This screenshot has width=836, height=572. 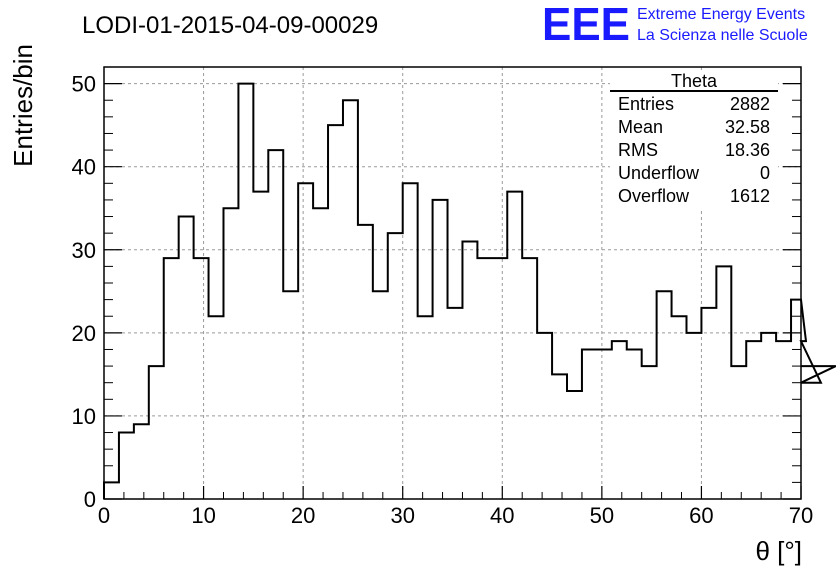 I want to click on x-tick-label: 50, so click(x=602, y=515).